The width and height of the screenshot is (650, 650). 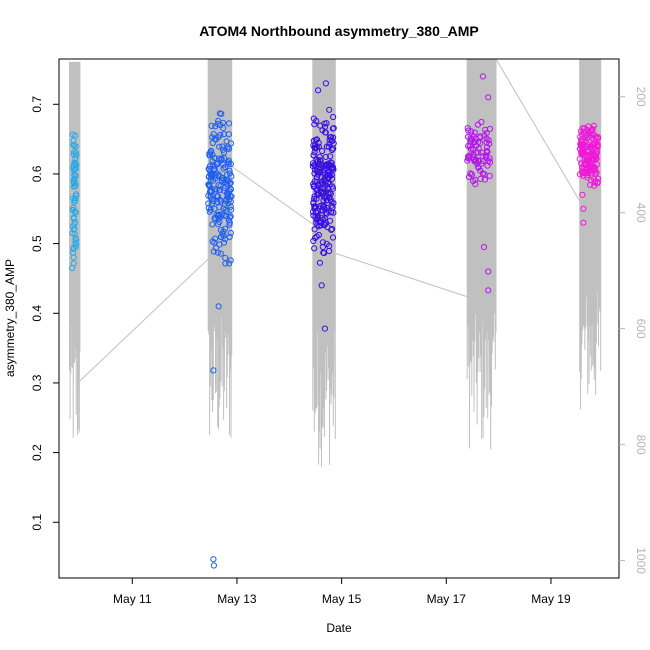 I want to click on depth-cast-cluster, so click(x=220, y=248).